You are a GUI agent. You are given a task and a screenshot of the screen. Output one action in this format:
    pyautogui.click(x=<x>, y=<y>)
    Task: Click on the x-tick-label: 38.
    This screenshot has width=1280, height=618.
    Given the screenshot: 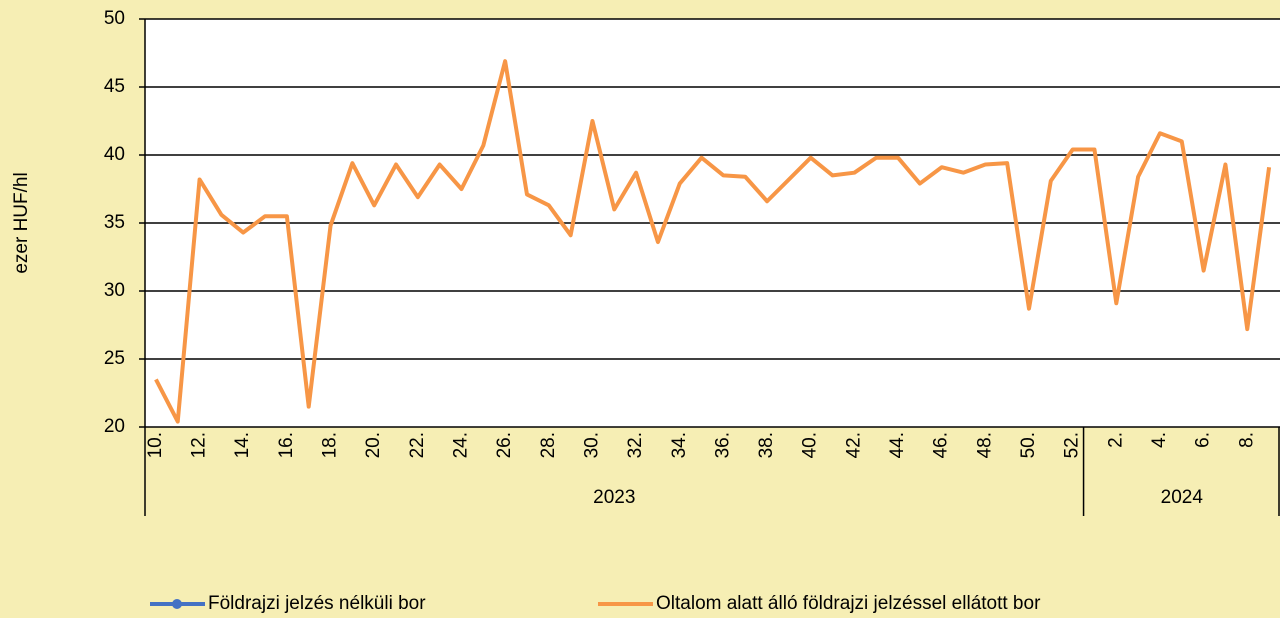 What is the action you would take?
    pyautogui.click(x=766, y=445)
    